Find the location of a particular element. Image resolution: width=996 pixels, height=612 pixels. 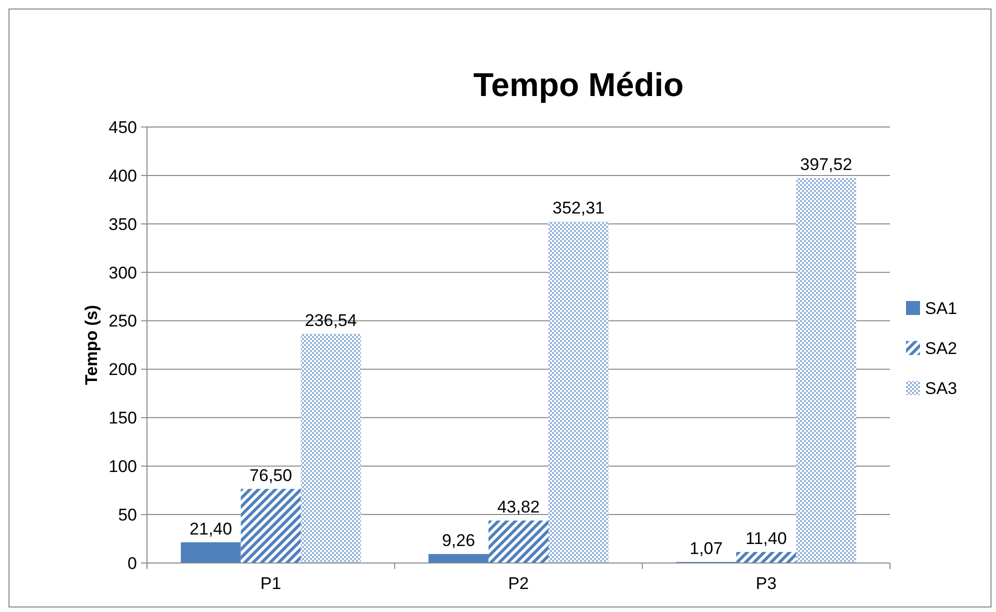

y-tick-label: 400 is located at coordinates (122, 176).